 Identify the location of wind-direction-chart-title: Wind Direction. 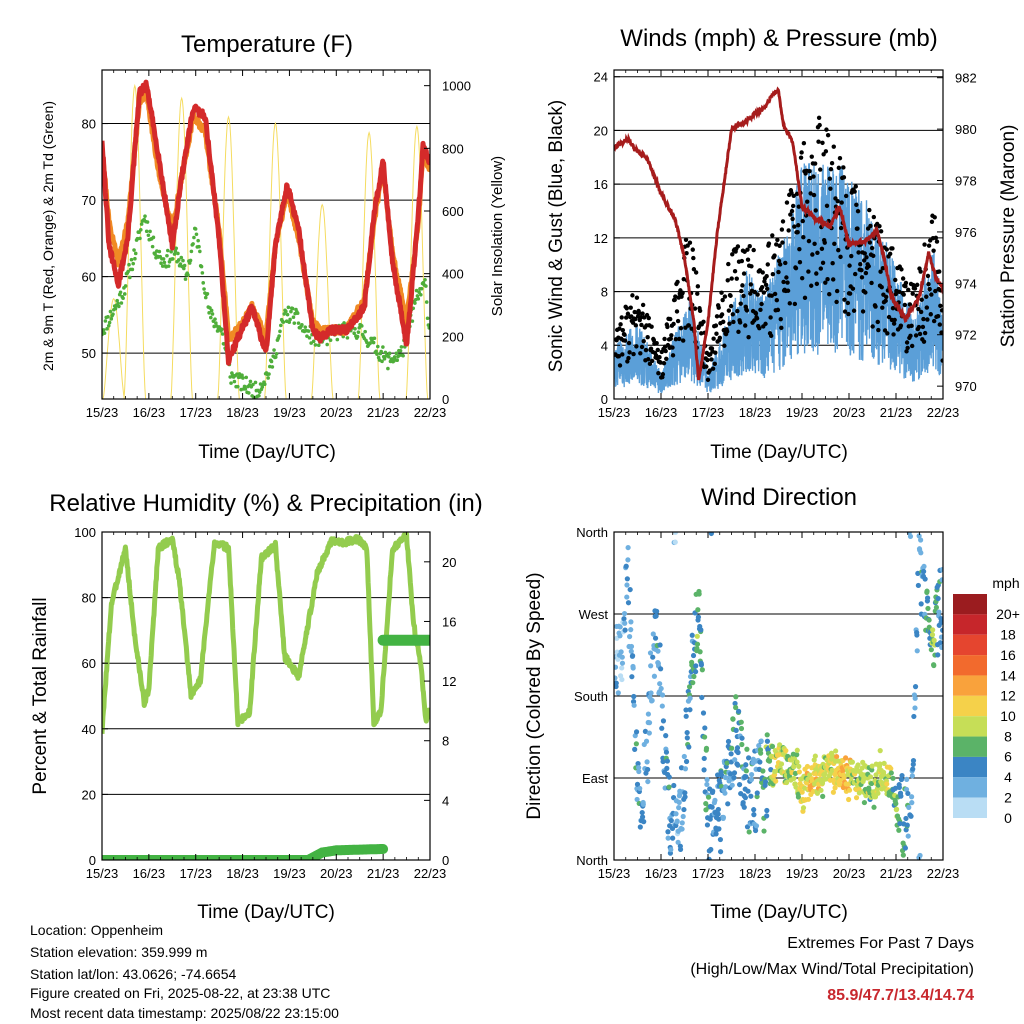
(779, 497).